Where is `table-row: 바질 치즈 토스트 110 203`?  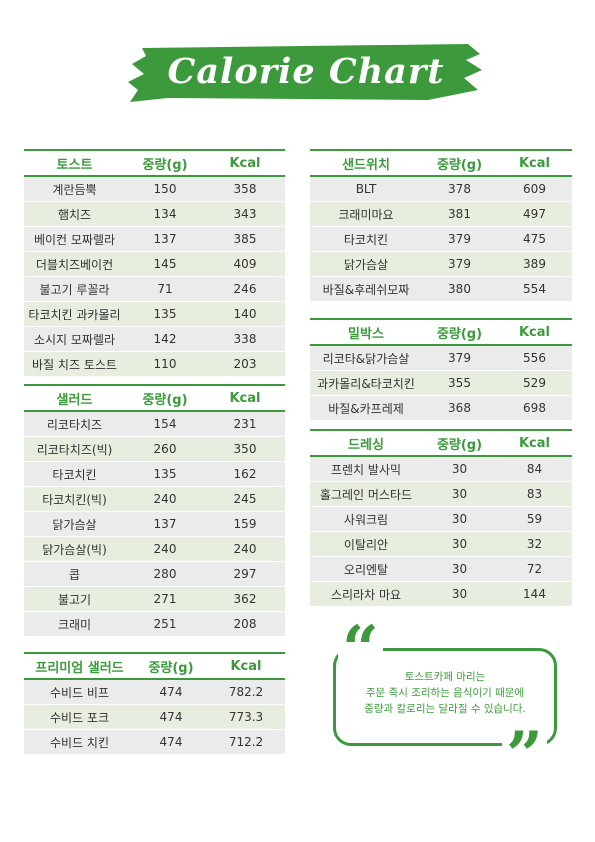 table-row: 바질 치즈 토스트 110 203 is located at coordinates (154, 364).